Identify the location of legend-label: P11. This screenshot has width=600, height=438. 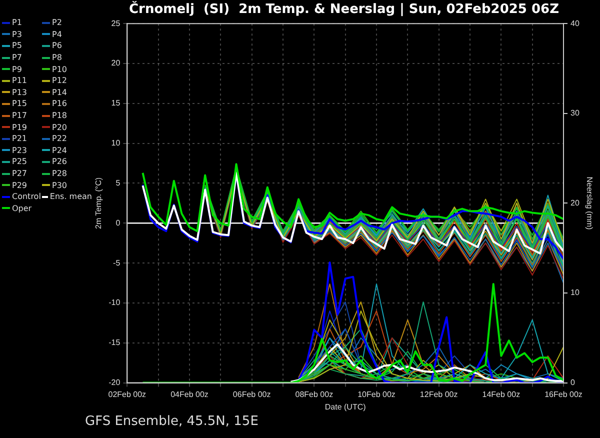
(20, 81).